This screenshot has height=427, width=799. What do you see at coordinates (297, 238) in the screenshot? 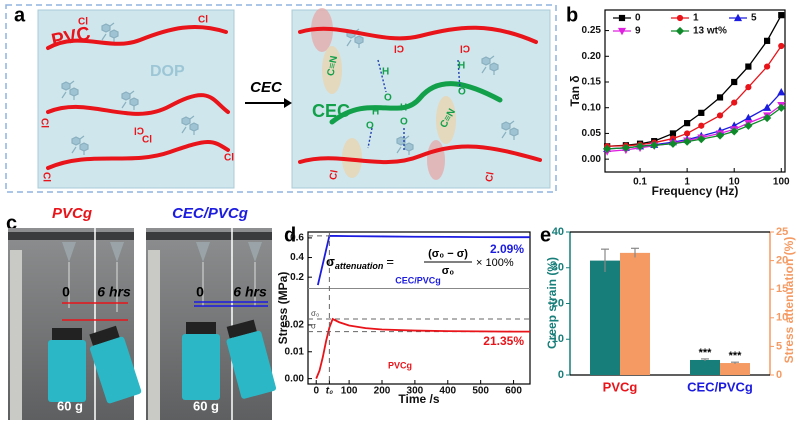
I see `y-tick-label: 0.6` at bounding box center [297, 238].